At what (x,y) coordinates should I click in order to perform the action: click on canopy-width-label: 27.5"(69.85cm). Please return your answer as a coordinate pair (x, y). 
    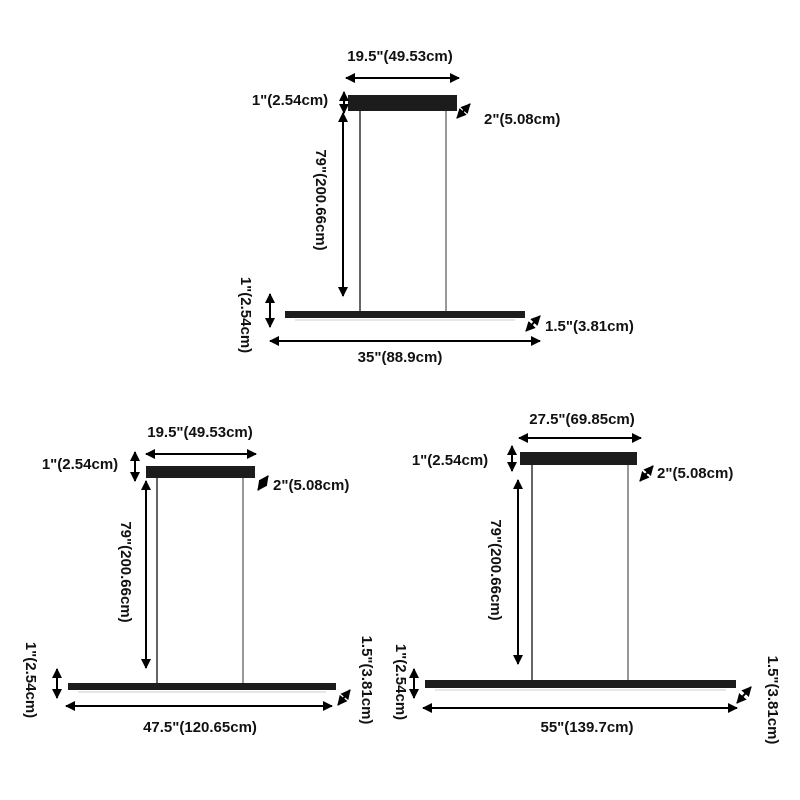
    Looking at the image, I should click on (582, 419).